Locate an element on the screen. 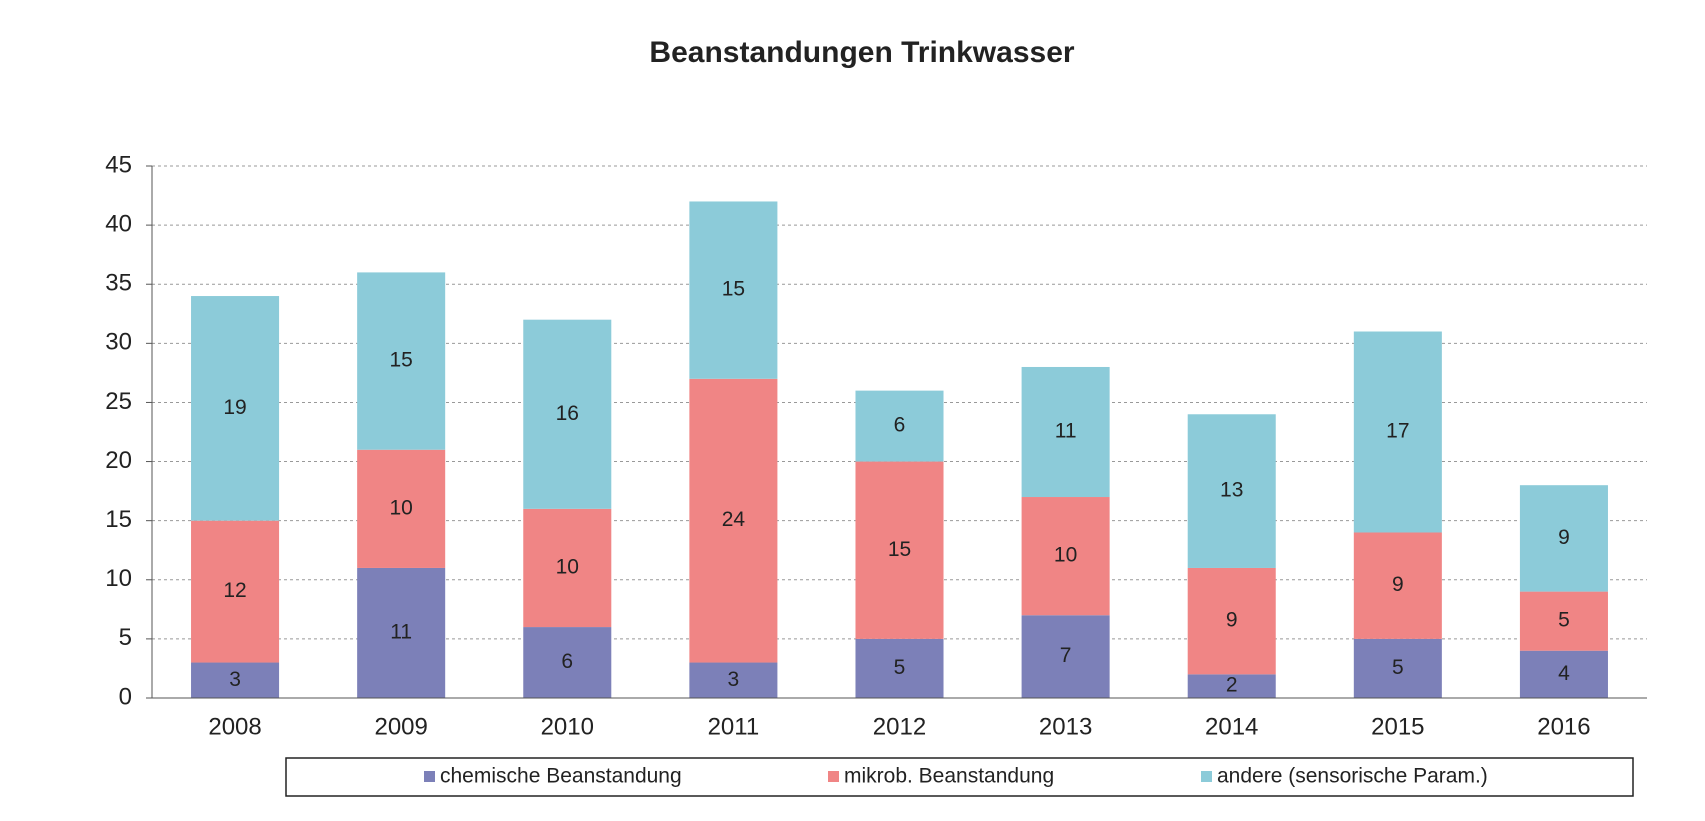  data-label: 16 is located at coordinates (567, 413).